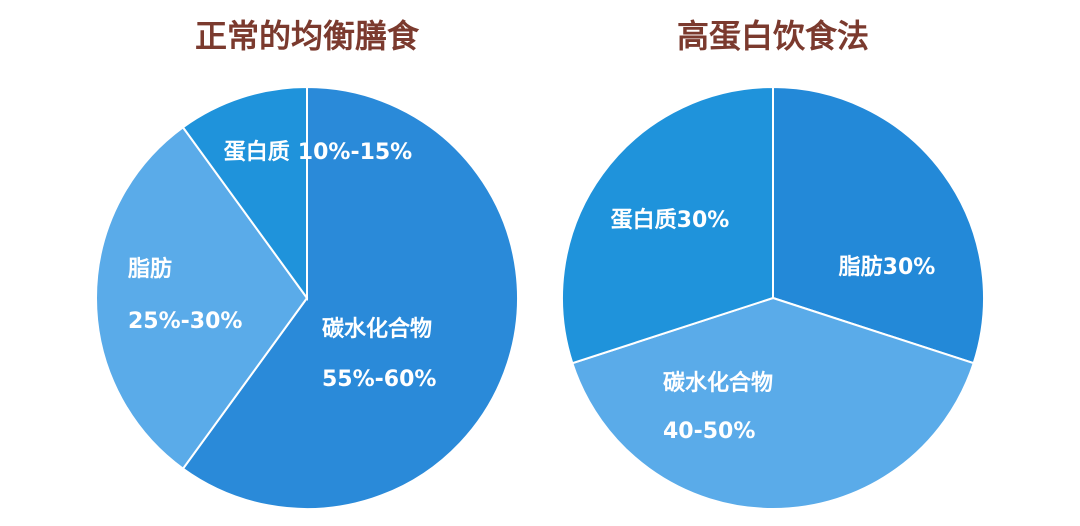 The height and width of the screenshot is (526, 1080). Describe the element at coordinates (355, 152) in the screenshot. I see `slice-value: 10%-15%` at that location.